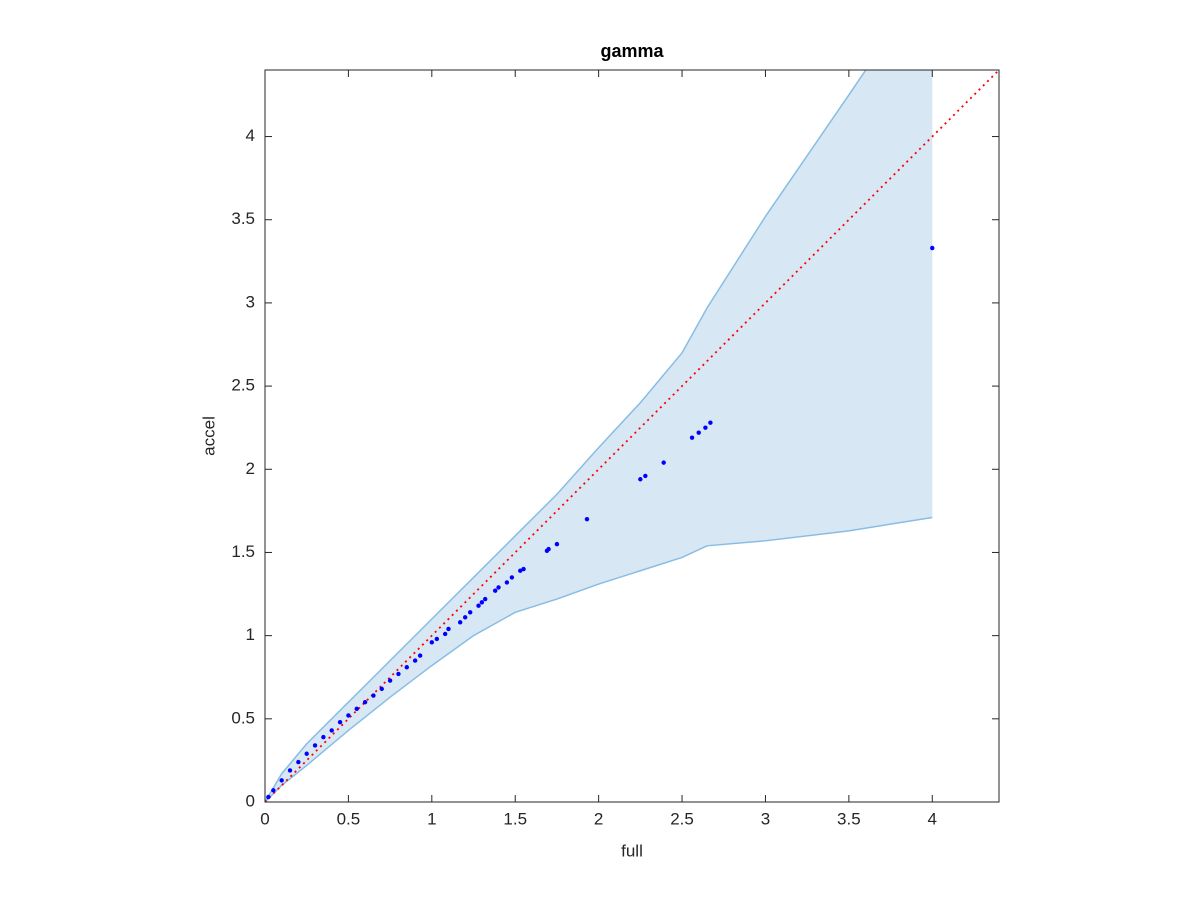 Image resolution: width=1200 pixels, height=900 pixels. Describe the element at coordinates (849, 818) in the screenshot. I see `x-tick-label: 3.5` at that location.